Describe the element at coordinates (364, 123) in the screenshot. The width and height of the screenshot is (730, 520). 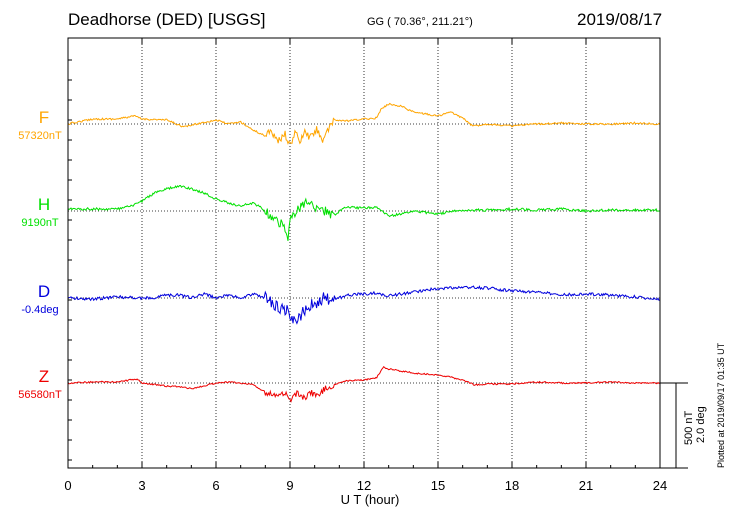
I see `series-line-F` at that location.